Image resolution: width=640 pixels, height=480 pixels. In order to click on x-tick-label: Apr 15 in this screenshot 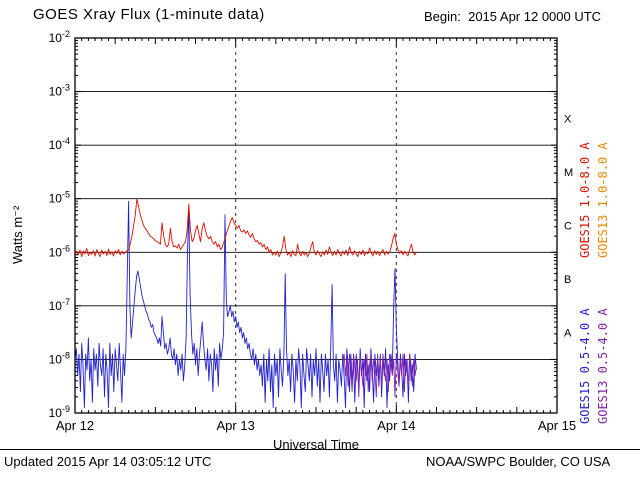, I will do `click(557, 425)`.